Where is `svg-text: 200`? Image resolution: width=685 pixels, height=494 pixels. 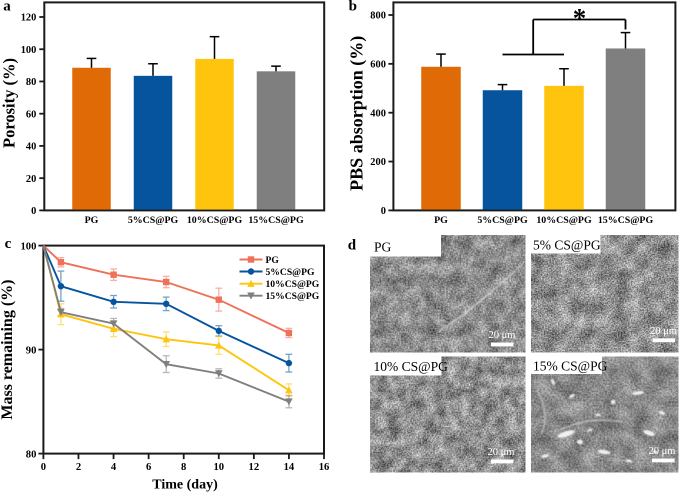 svg-text: 200 is located at coordinates (378, 162).